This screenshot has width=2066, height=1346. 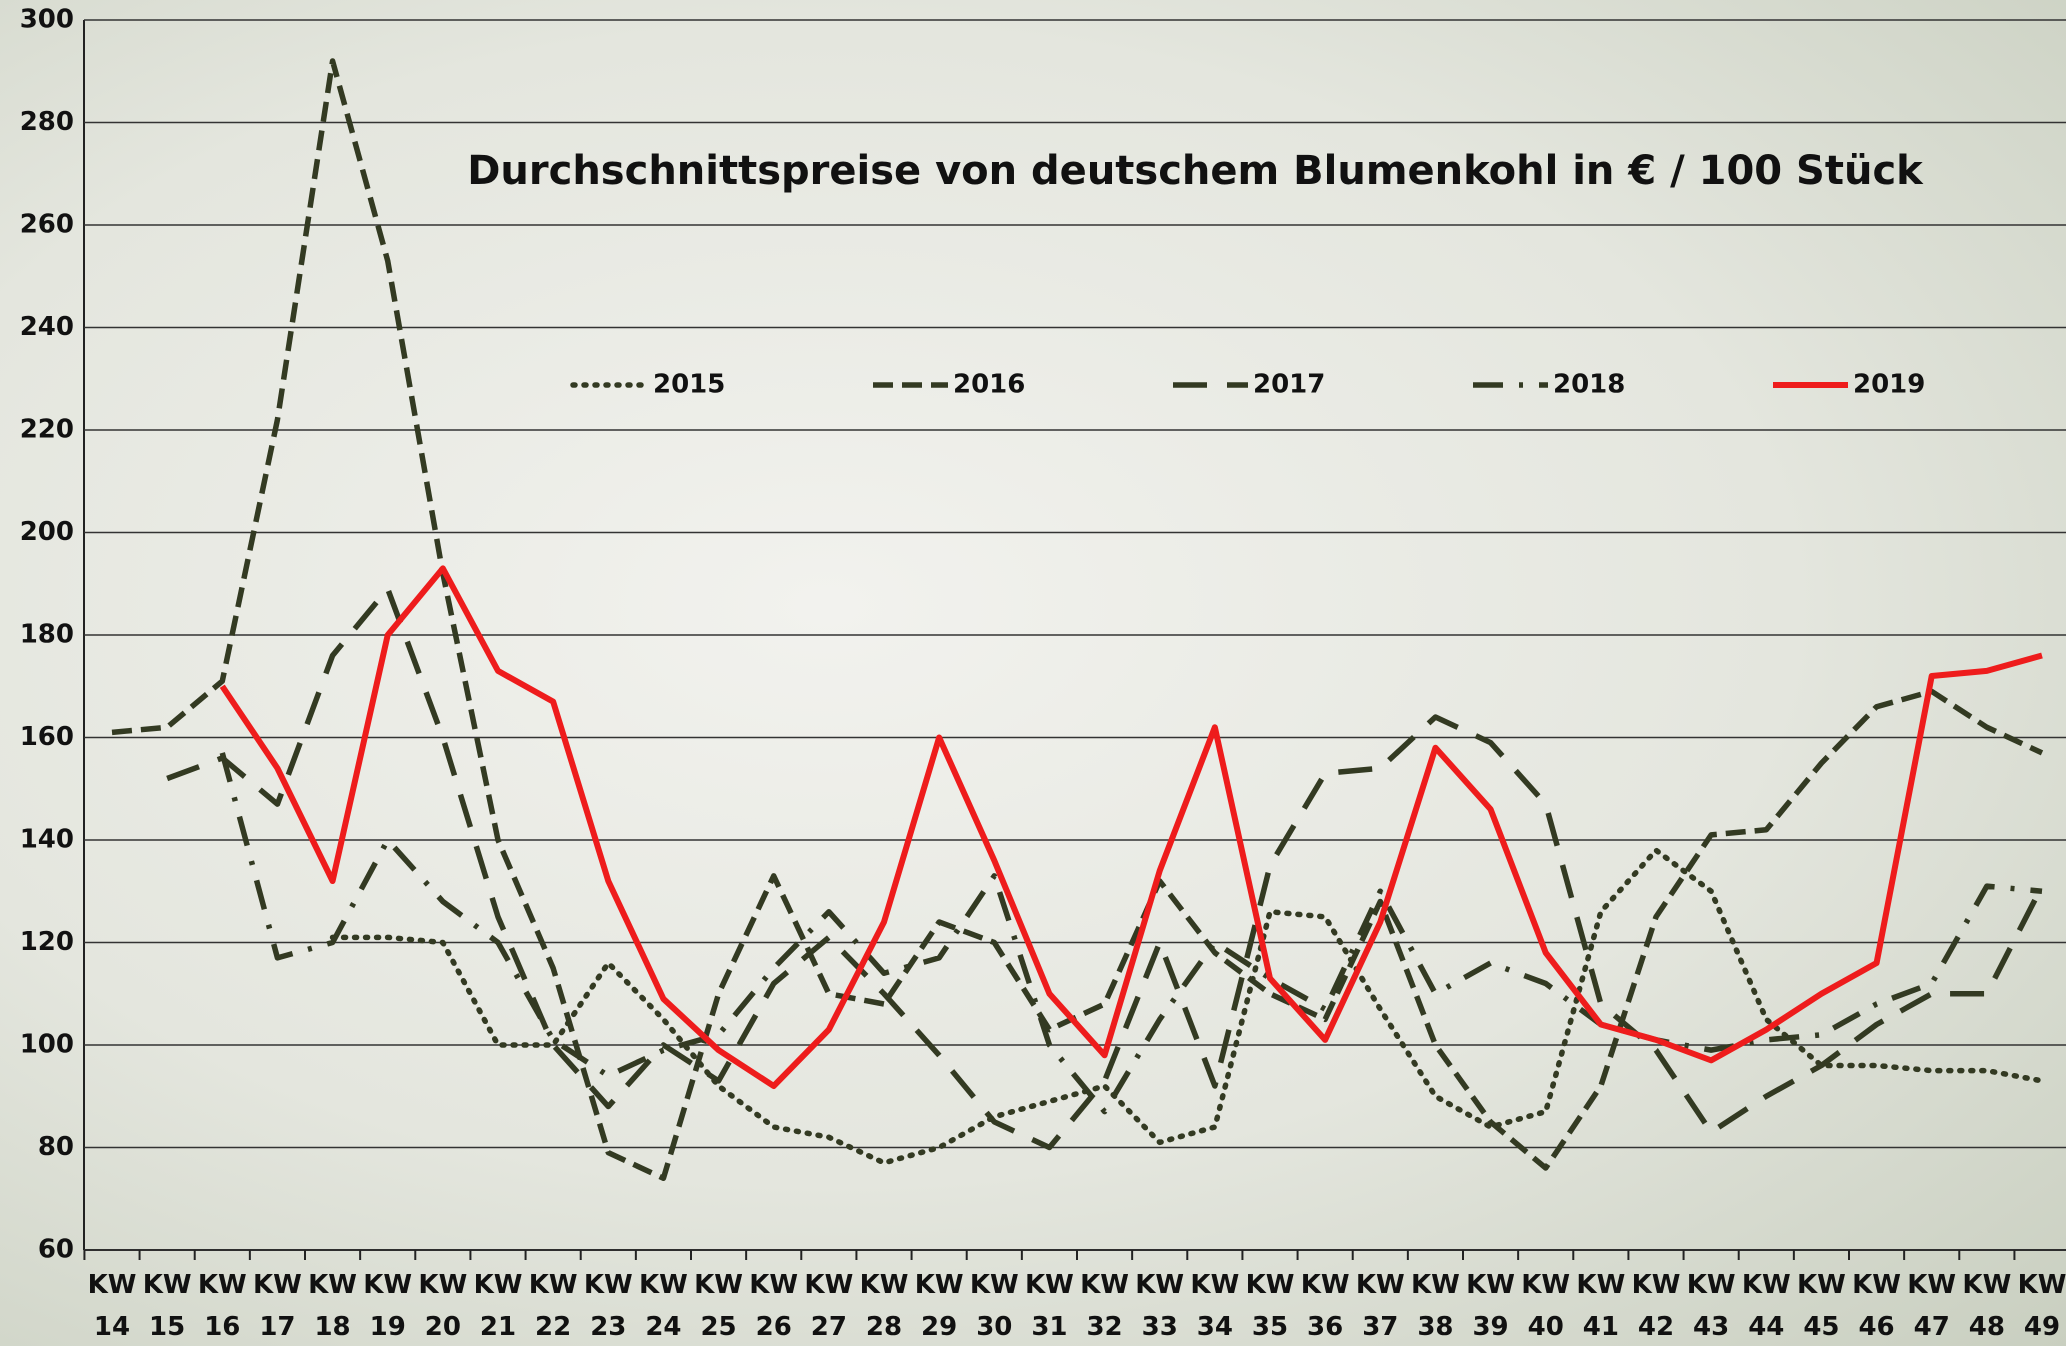 I want to click on x-tick-label: KW 43, so click(x=1711, y=1306).